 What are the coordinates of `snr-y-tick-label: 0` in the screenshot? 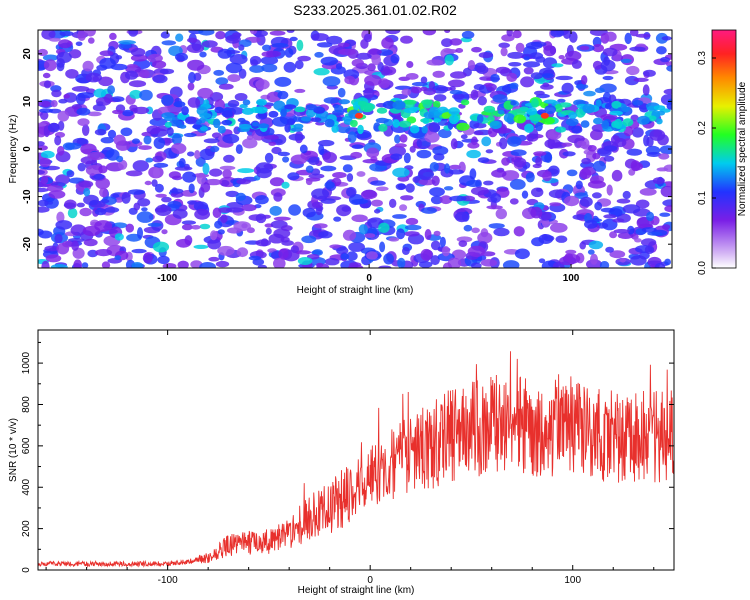 It's located at (26, 570).